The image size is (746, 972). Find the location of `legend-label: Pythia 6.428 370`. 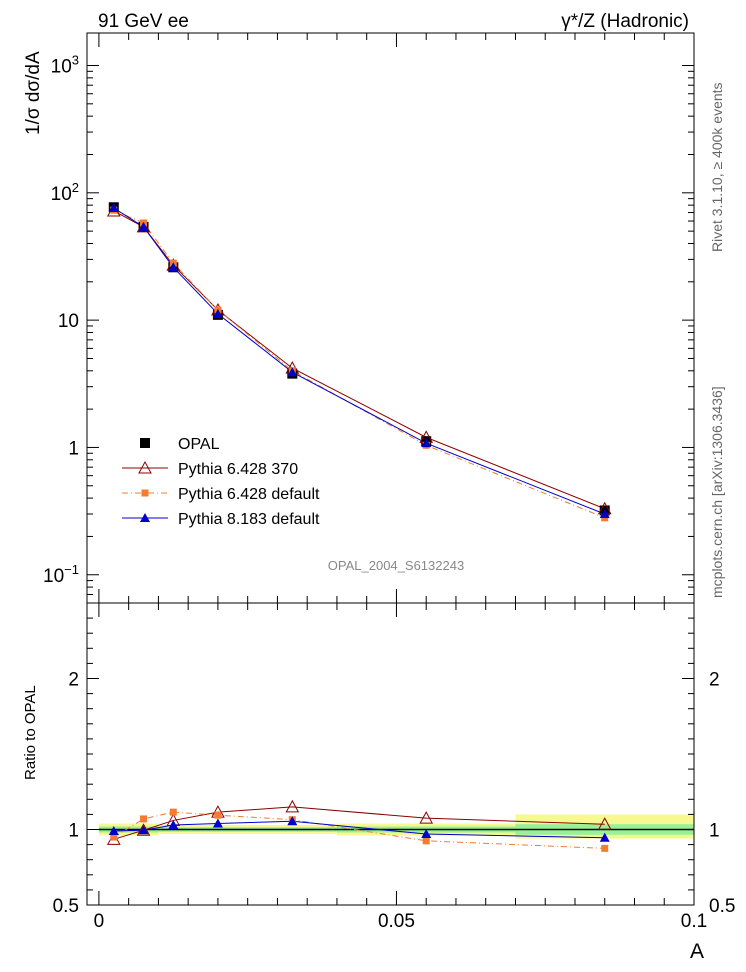

legend-label: Pythia 6.428 370 is located at coordinates (238, 469).